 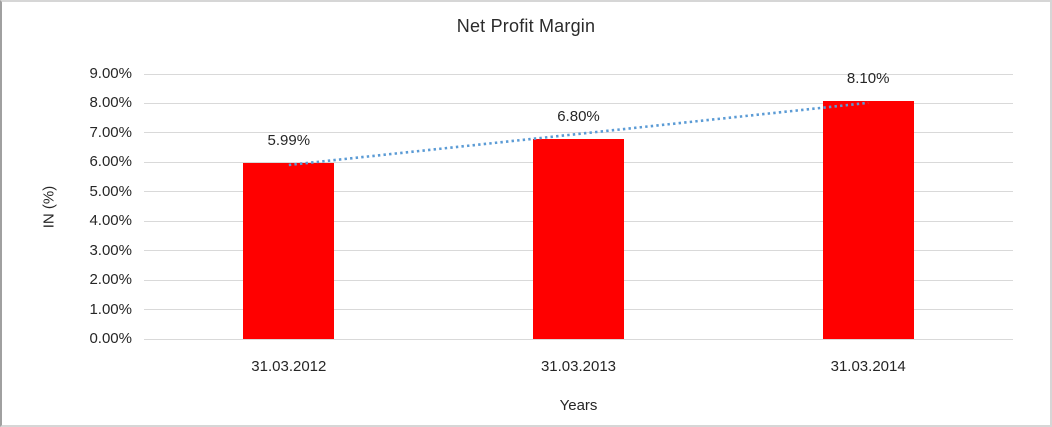 I want to click on x-axis-tick-label: 31.03.2012, so click(x=289, y=366).